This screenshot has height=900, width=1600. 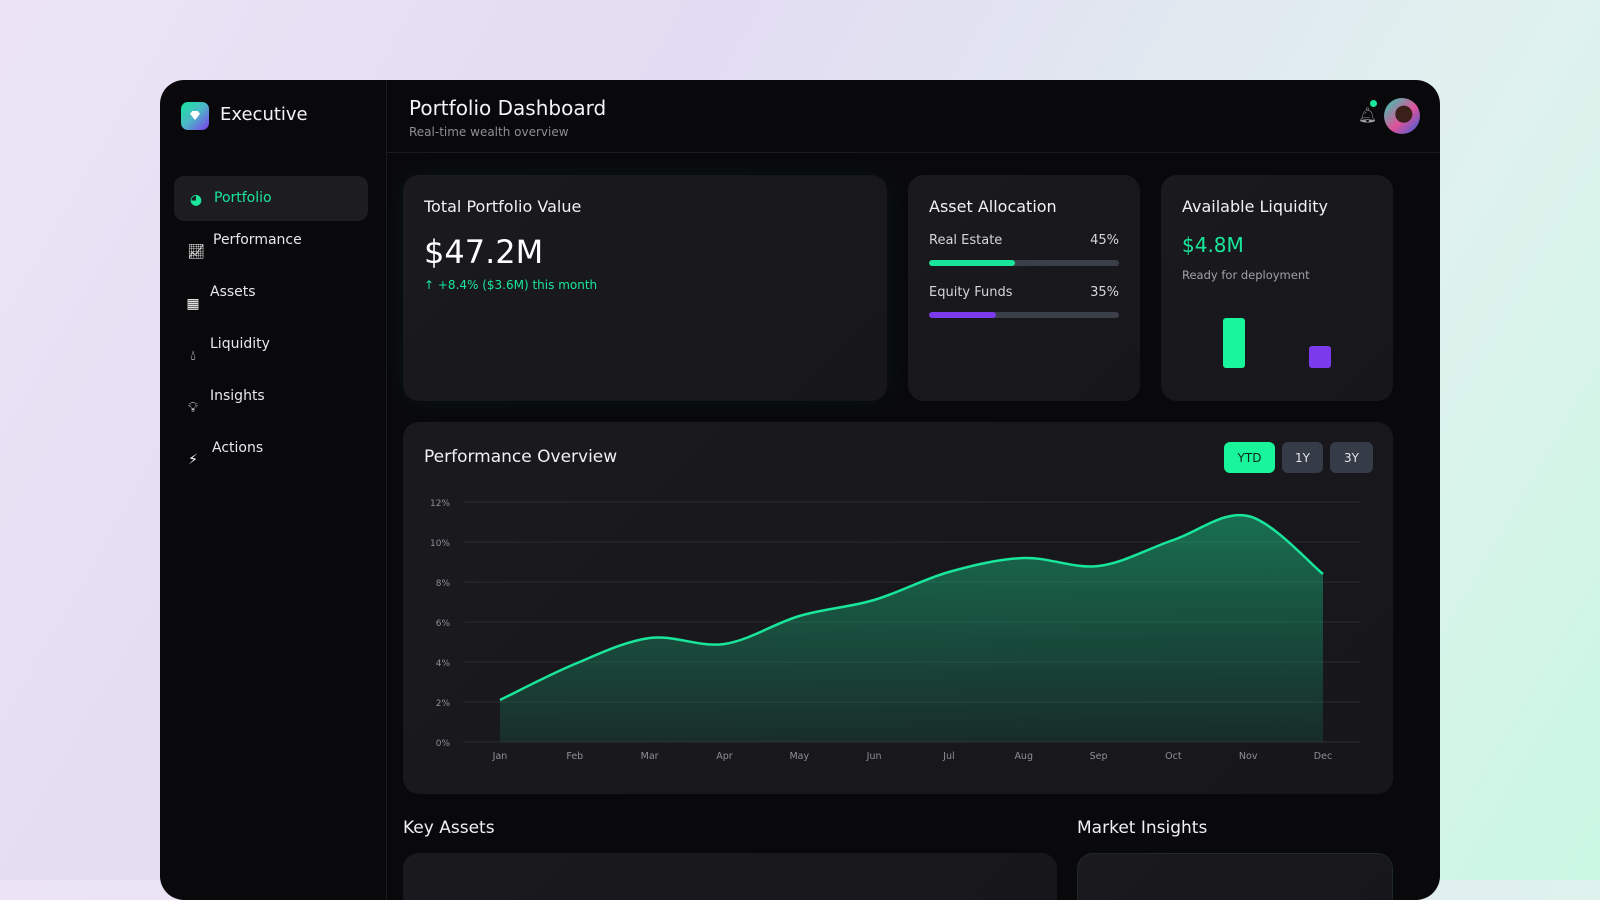 What do you see at coordinates (193, 460) in the screenshot?
I see `lightning-icon: ⚡︎` at bounding box center [193, 460].